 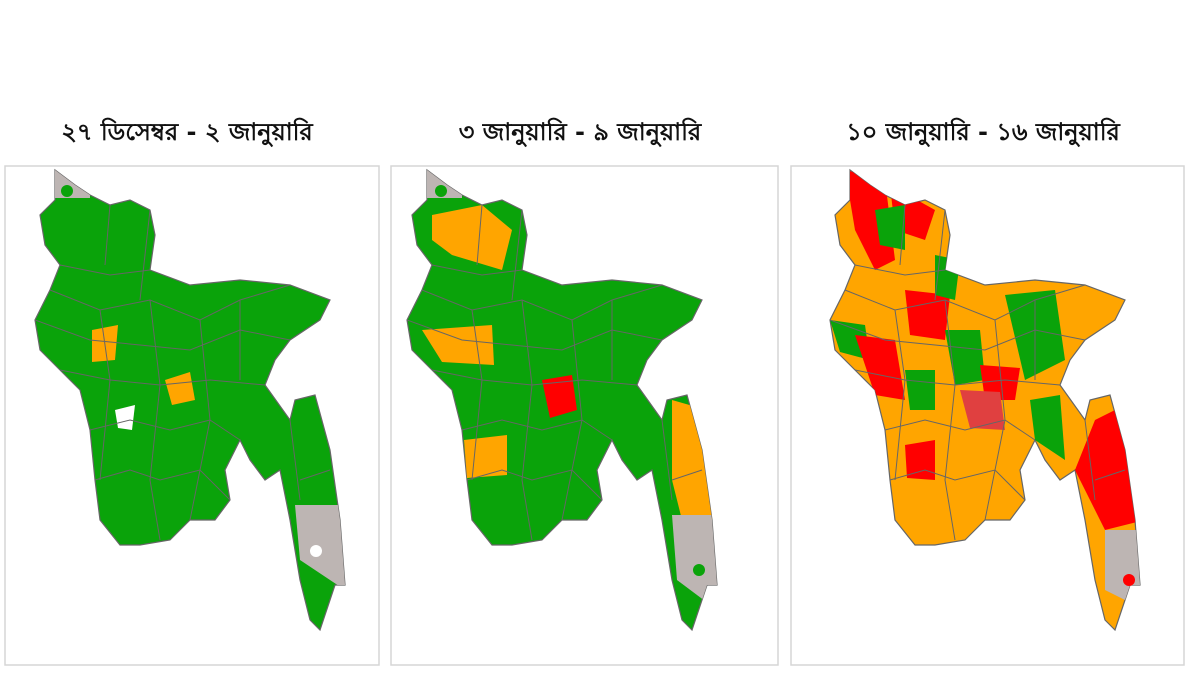 What do you see at coordinates (983, 132) in the screenshot?
I see `panel-title: ১০ জানুয়ারি - ১৬ জানুয়ারি` at bounding box center [983, 132].